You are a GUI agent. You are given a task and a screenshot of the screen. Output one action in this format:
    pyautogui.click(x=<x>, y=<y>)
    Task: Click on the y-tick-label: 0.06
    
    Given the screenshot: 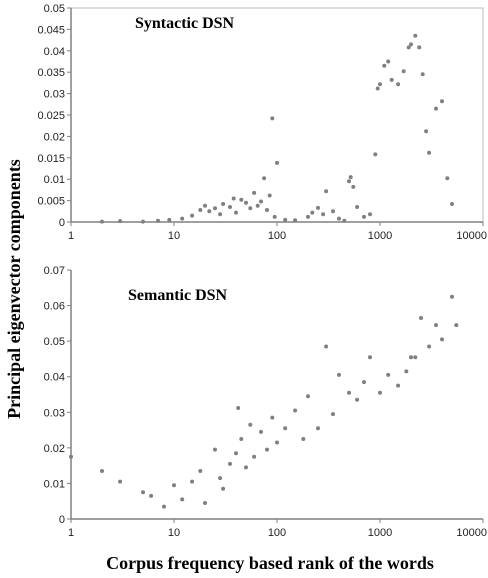 What is the action you would take?
    pyautogui.click(x=54, y=307)
    